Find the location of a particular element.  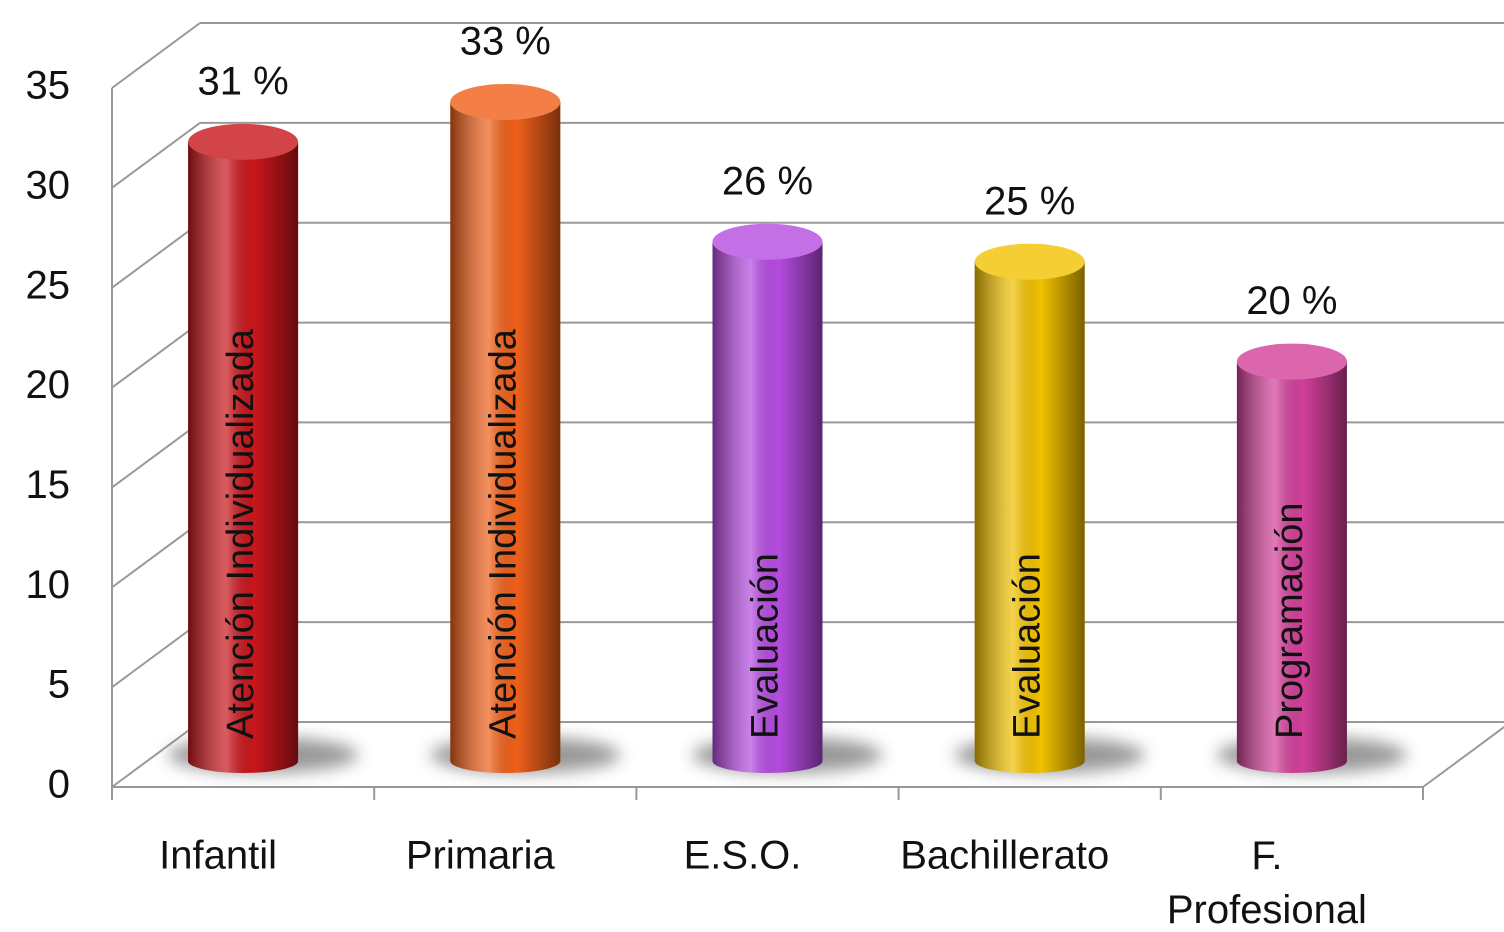

y-tick-label: 20 is located at coordinates (48, 385).